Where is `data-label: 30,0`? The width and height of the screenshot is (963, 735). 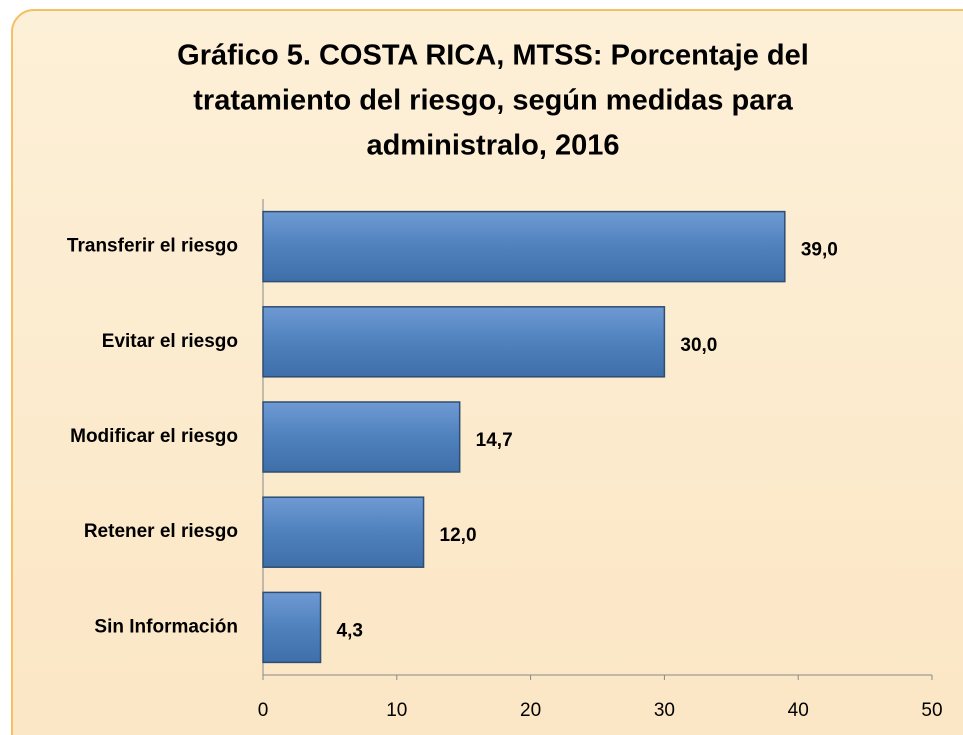 data-label: 30,0 is located at coordinates (698, 345).